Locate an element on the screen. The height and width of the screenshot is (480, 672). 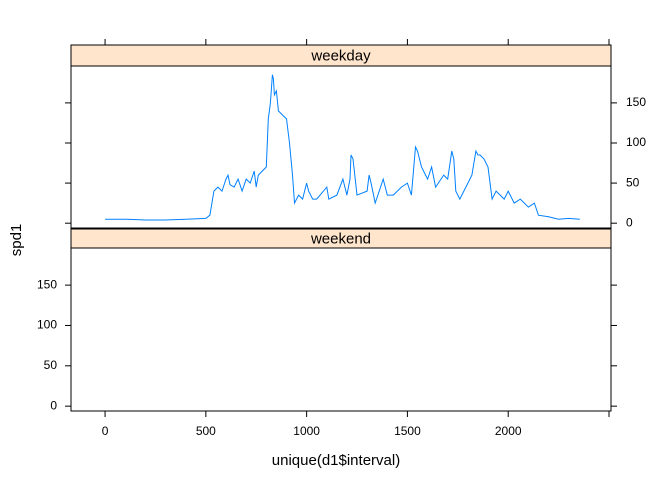
x-tick-label: 1000 is located at coordinates (306, 431).